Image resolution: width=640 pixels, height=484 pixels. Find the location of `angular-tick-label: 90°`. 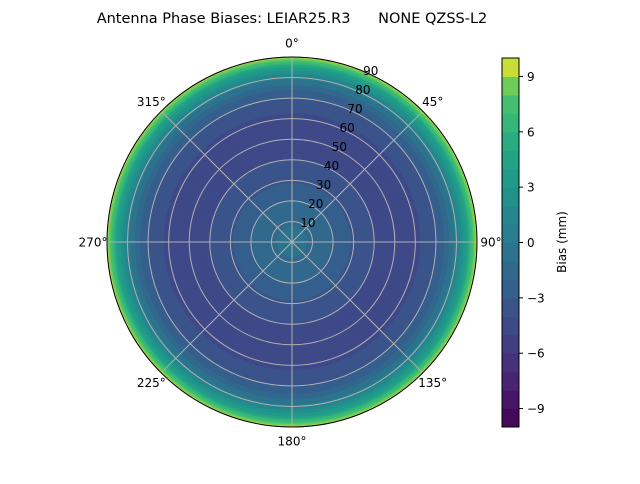

angular-tick-label: 90° is located at coordinates (490, 243).